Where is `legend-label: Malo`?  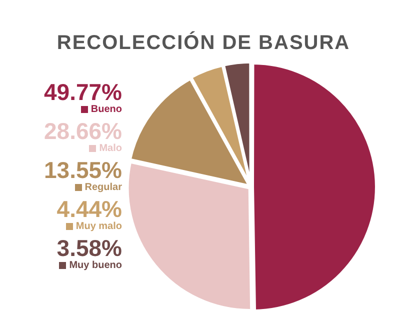
legend-label: Malo is located at coordinates (110, 148).